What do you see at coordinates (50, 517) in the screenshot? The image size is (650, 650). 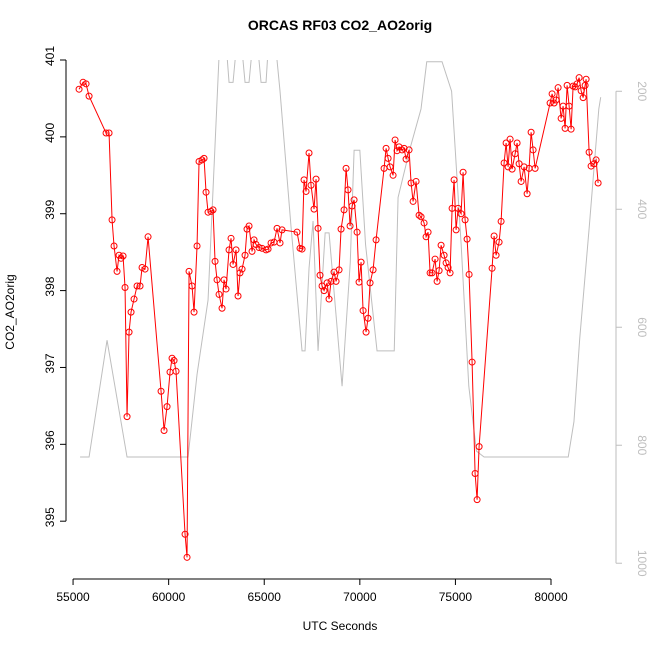 I see `y-tick-label: 395` at bounding box center [50, 517].